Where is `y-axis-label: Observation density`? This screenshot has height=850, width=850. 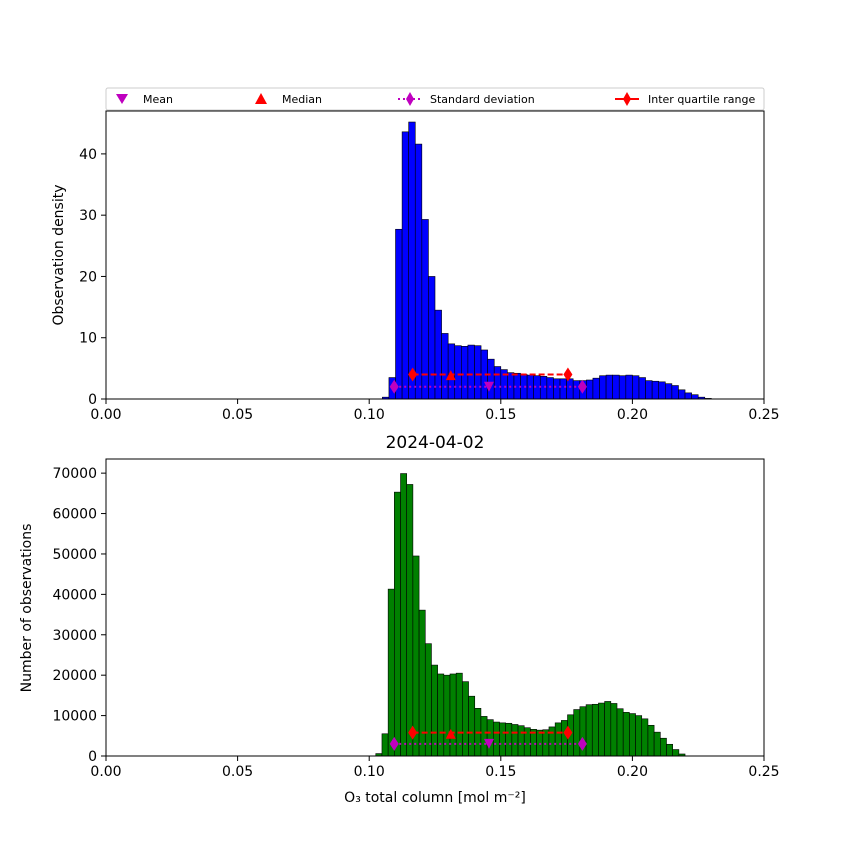
y-axis-label: Observation density is located at coordinates (59, 254).